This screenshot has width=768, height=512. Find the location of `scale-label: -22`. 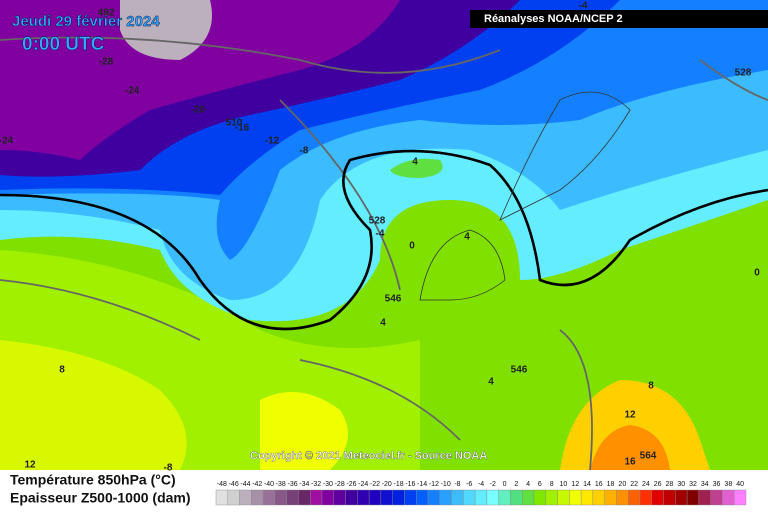

scale-label: -22 is located at coordinates (375, 484).